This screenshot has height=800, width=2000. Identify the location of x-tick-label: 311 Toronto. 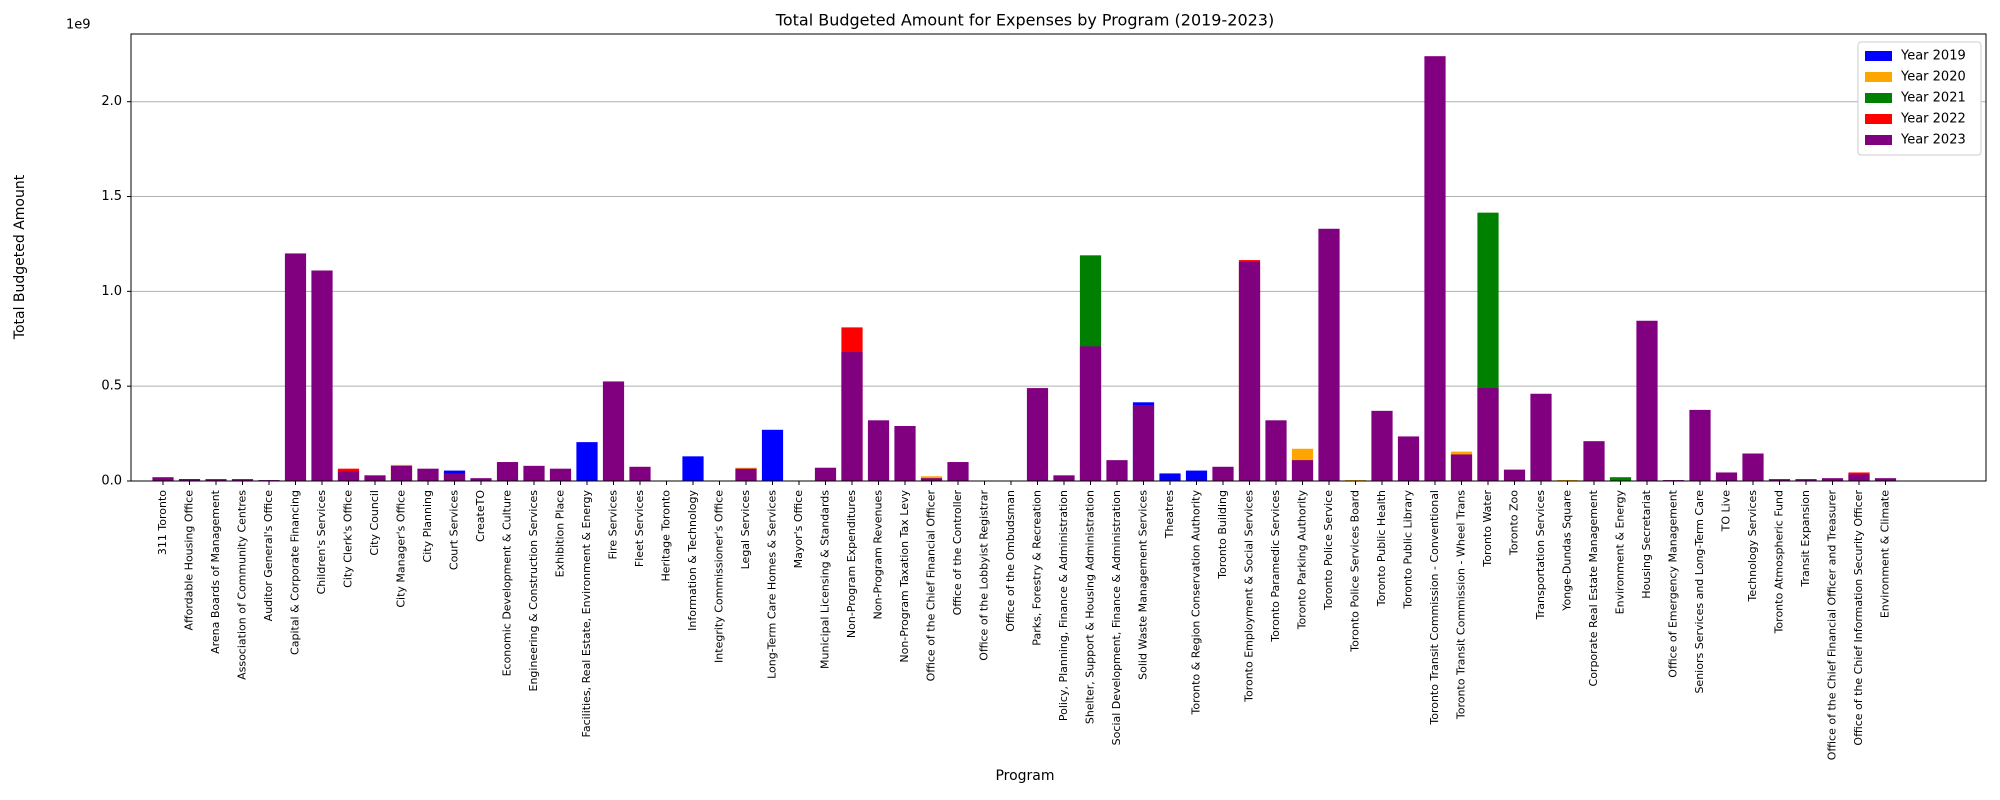
(162, 522).